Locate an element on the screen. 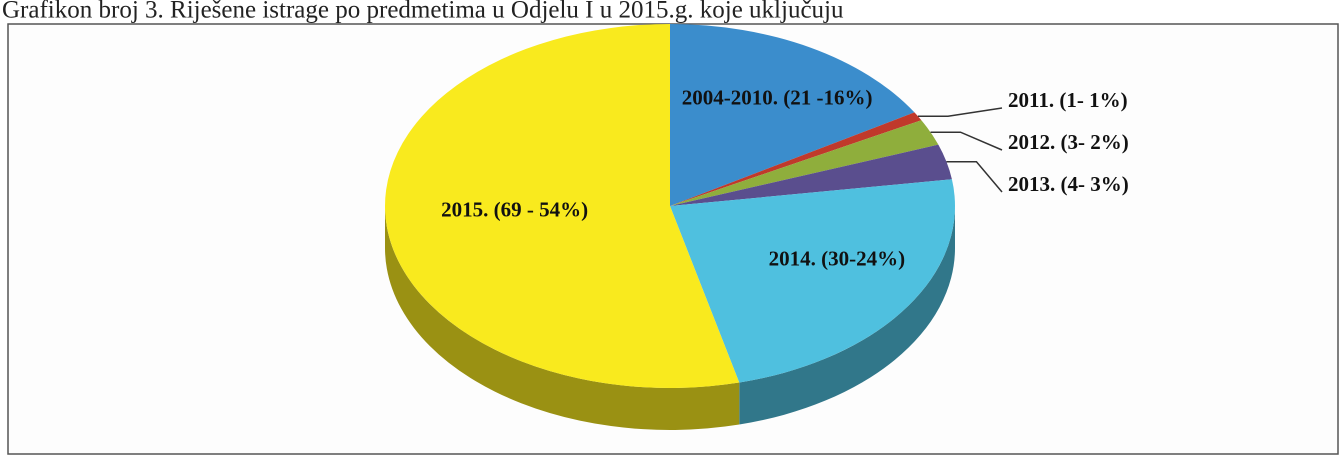  slice-label: 2015. (69 - 54%) is located at coordinates (514, 210).